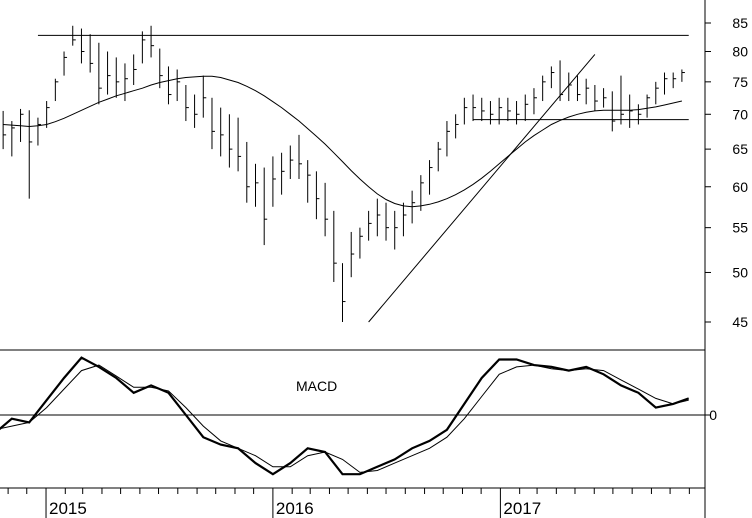  Describe the element at coordinates (740, 23) in the screenshot. I see `y-tick-label: 85` at that location.